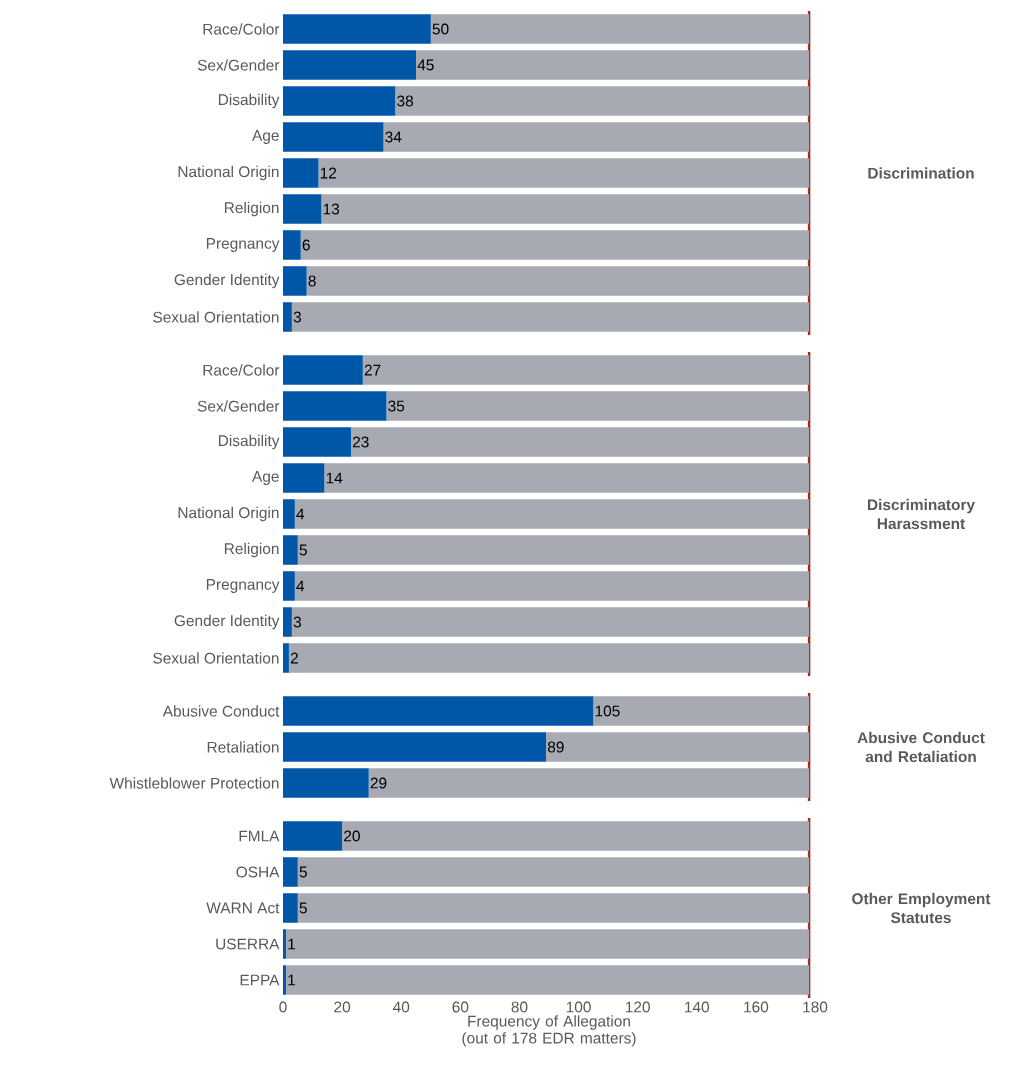 The image size is (1011, 1086). What do you see at coordinates (243, 747) in the screenshot?
I see `y-tick-label: Retaliation` at bounding box center [243, 747].